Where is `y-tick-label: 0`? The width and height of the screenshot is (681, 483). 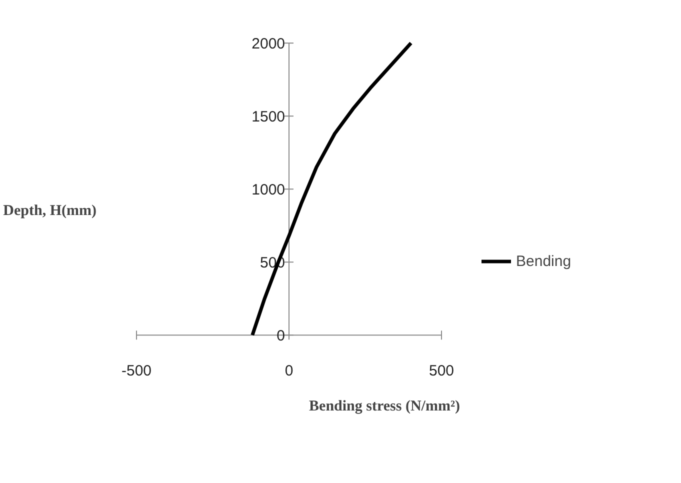
y-tick-label: 0 is located at coordinates (280, 336).